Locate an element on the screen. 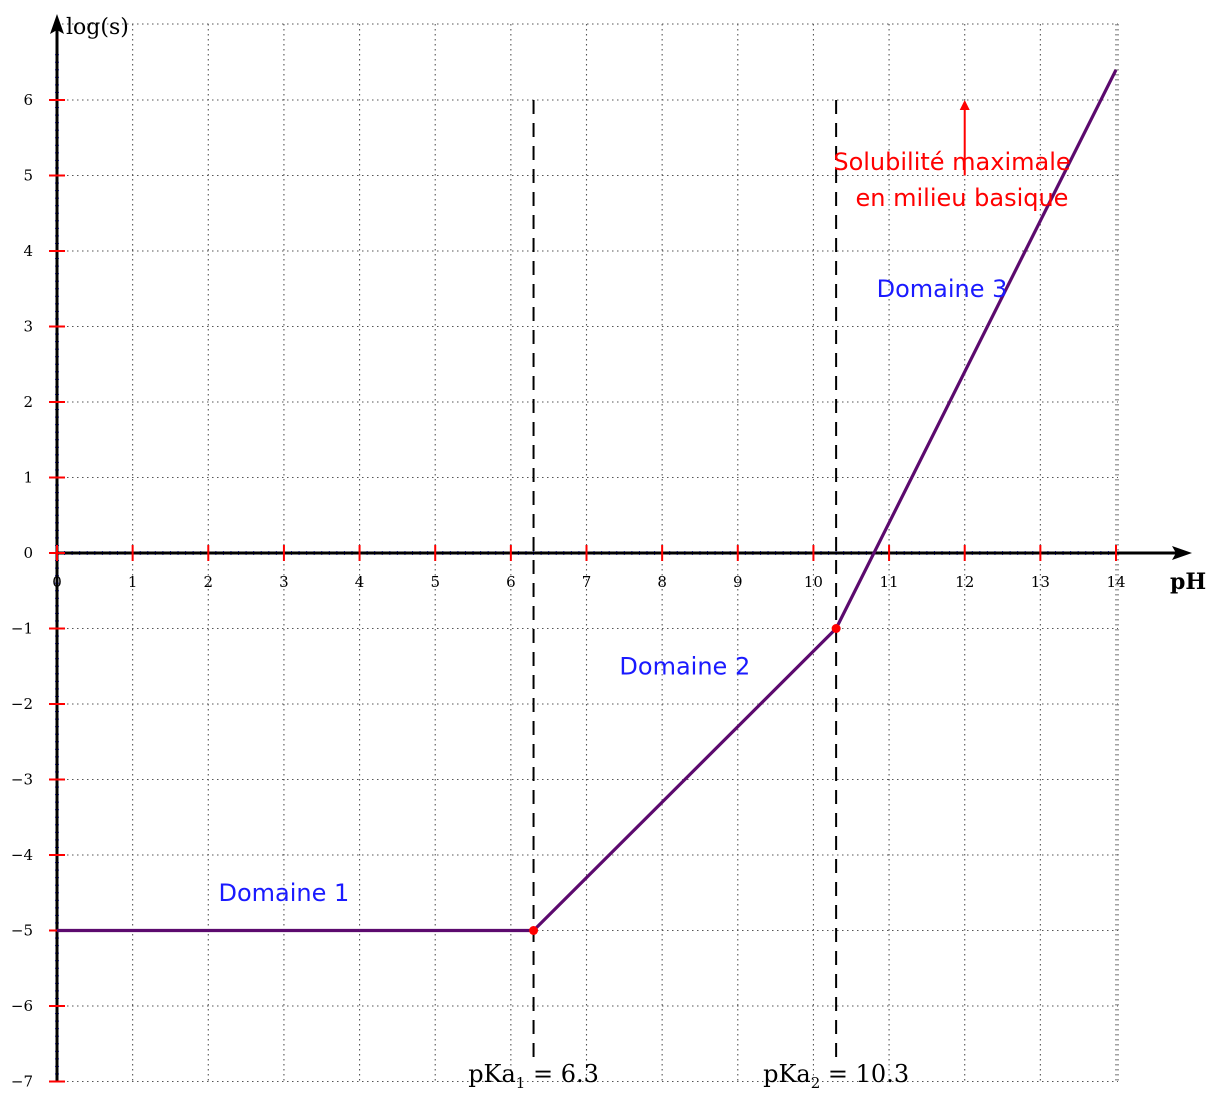 The height and width of the screenshot is (1093, 1224). y-tick-label: 3 is located at coordinates (28, 327).